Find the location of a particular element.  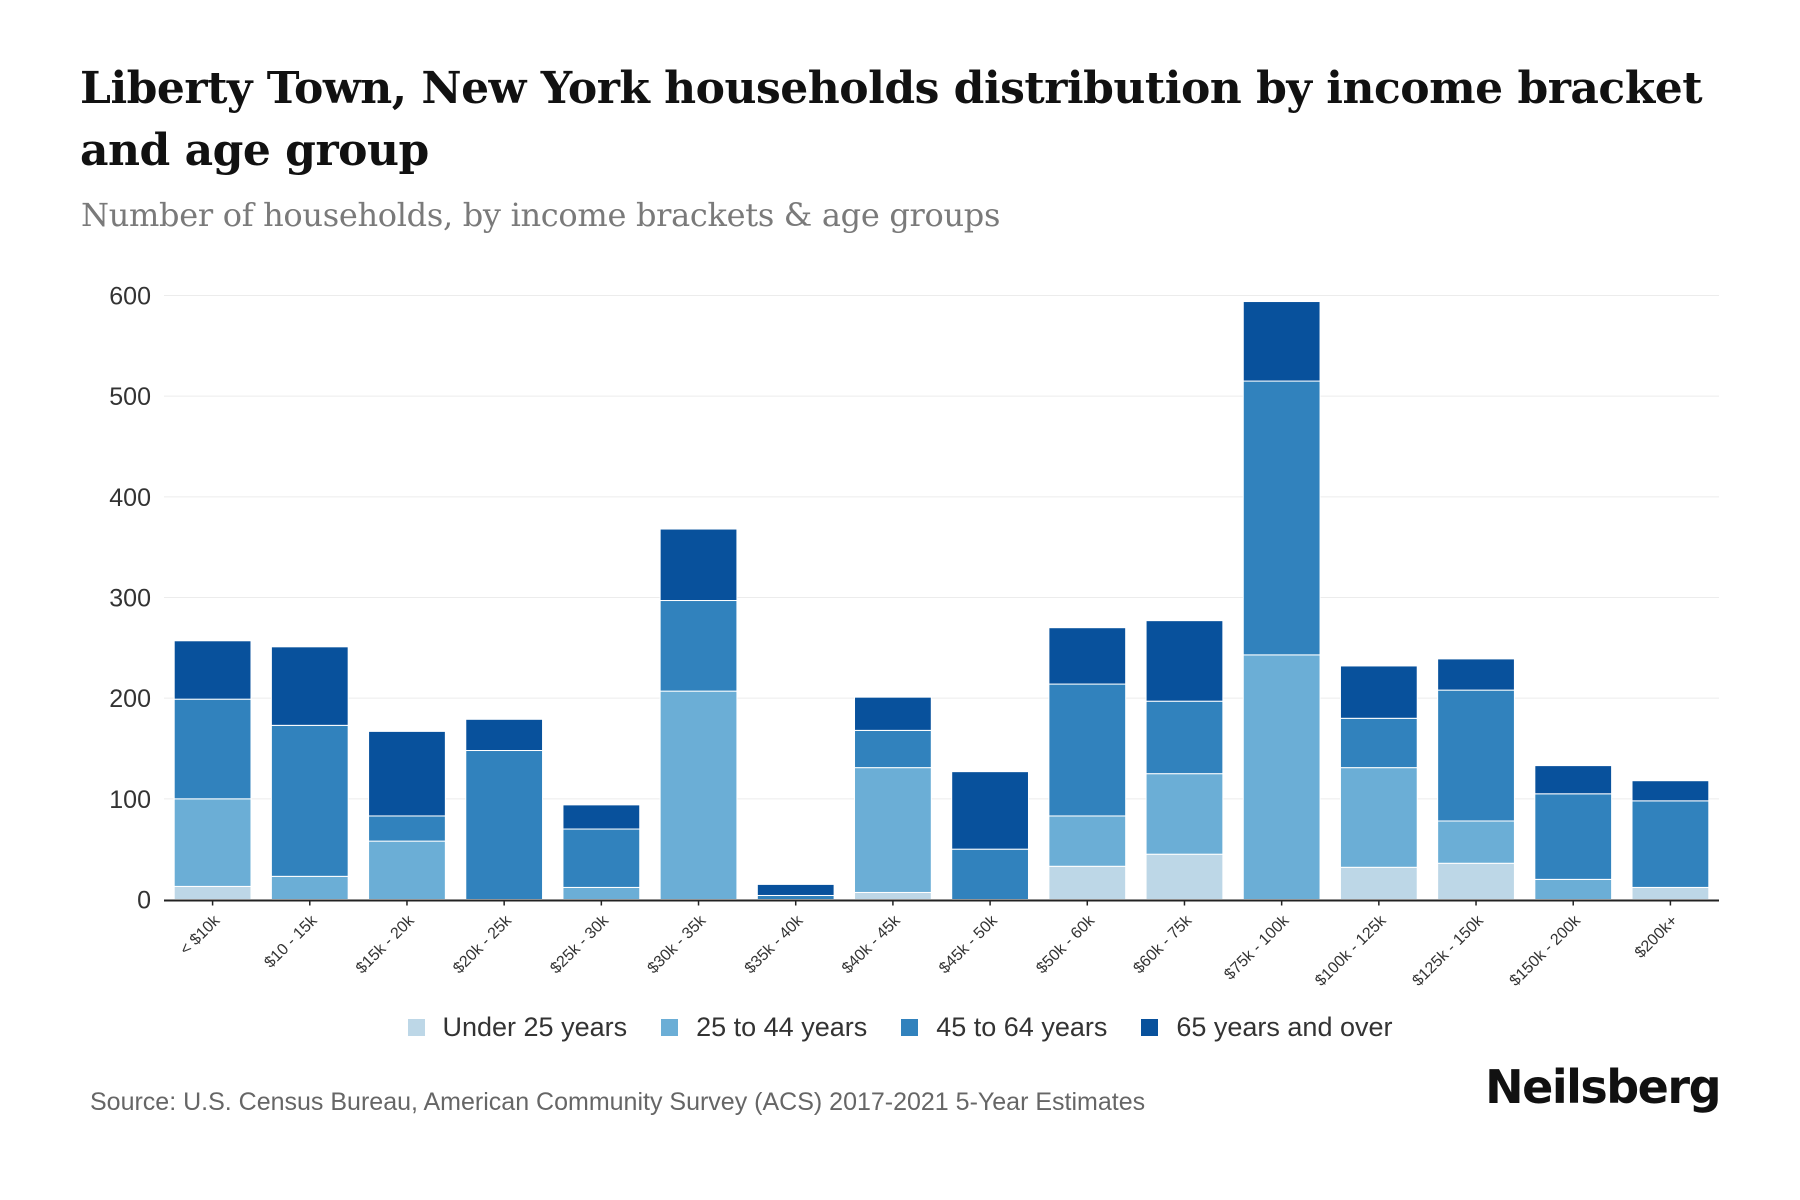

y-tick-label: 200 is located at coordinates (130, 699).